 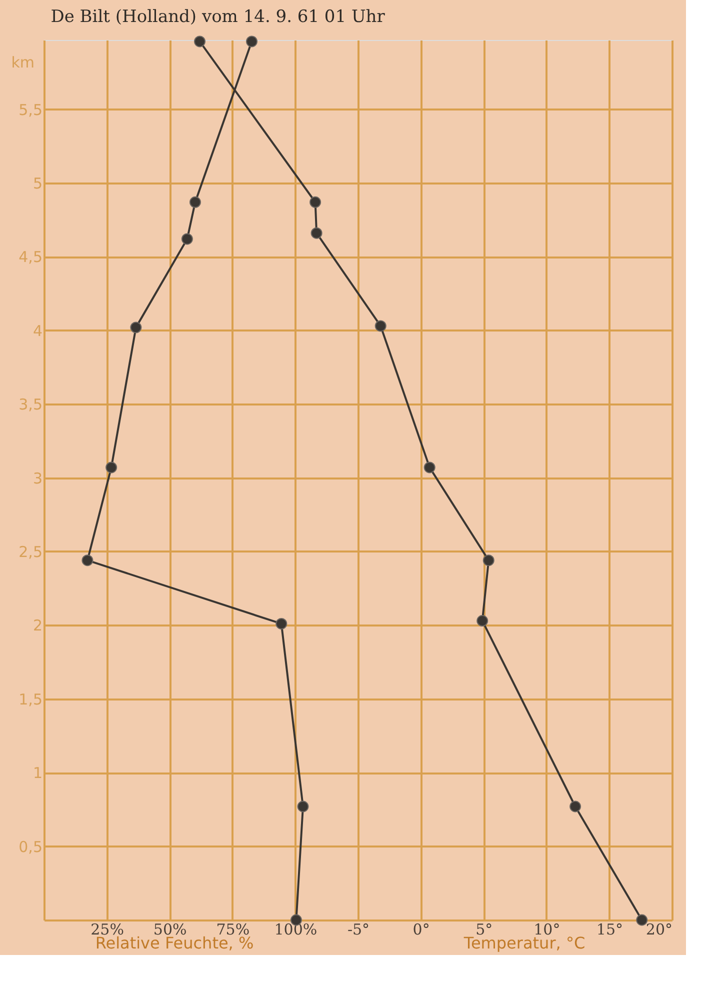 What do you see at coordinates (296, 929) in the screenshot?
I see `x-tick-label: 100%` at bounding box center [296, 929].